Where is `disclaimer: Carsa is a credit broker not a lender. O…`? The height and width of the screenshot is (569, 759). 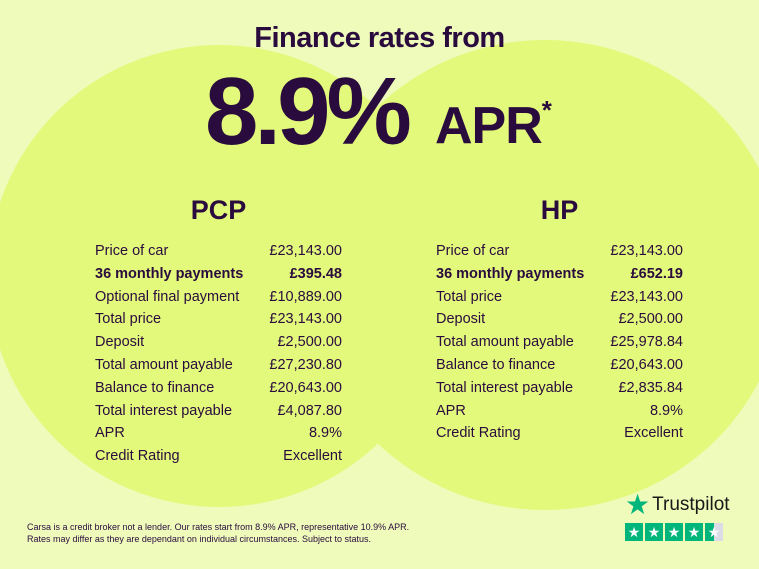
disclaimer: Carsa is a credit broker not a lender. O… is located at coordinates (218, 533).